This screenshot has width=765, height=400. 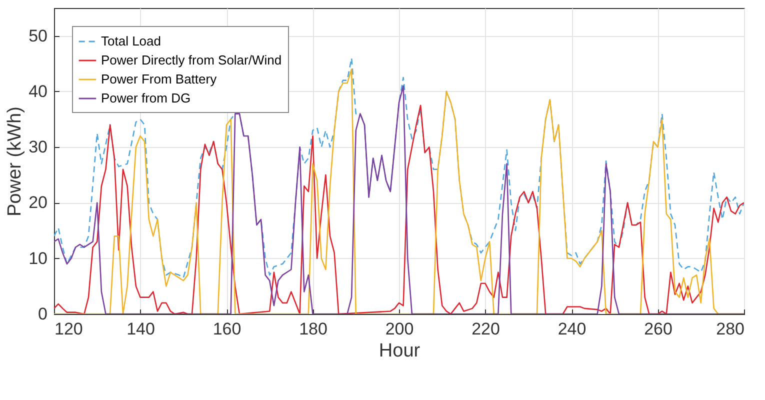 I want to click on x-tick-label: 160, so click(x=227, y=329).